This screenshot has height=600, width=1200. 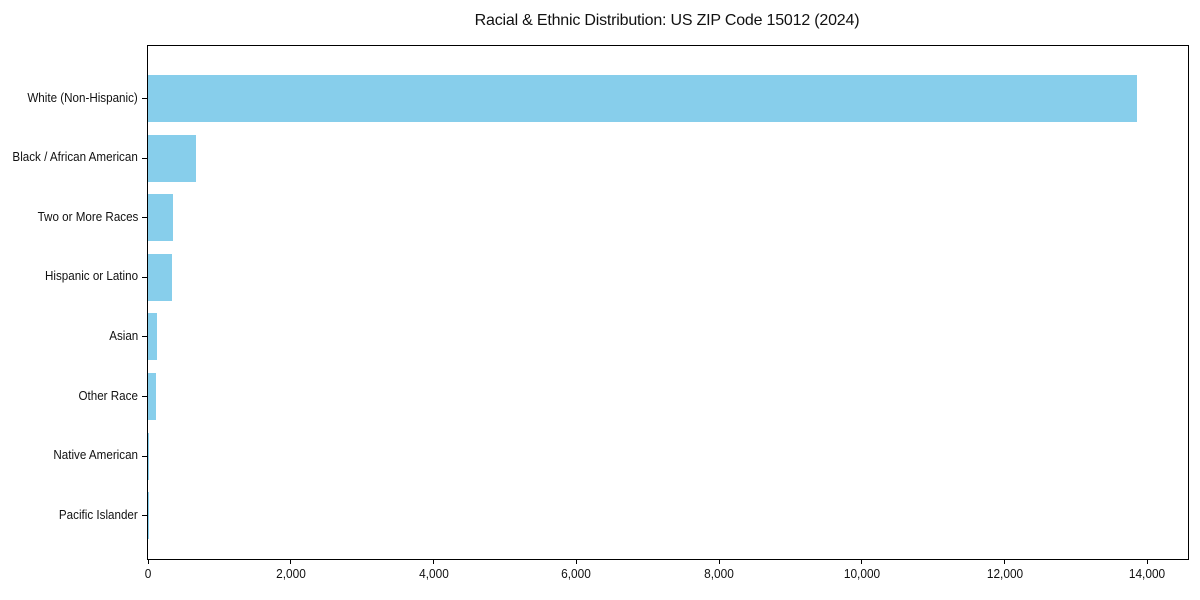 I want to click on y-tick-label: Two or More Races, so click(x=87, y=216).